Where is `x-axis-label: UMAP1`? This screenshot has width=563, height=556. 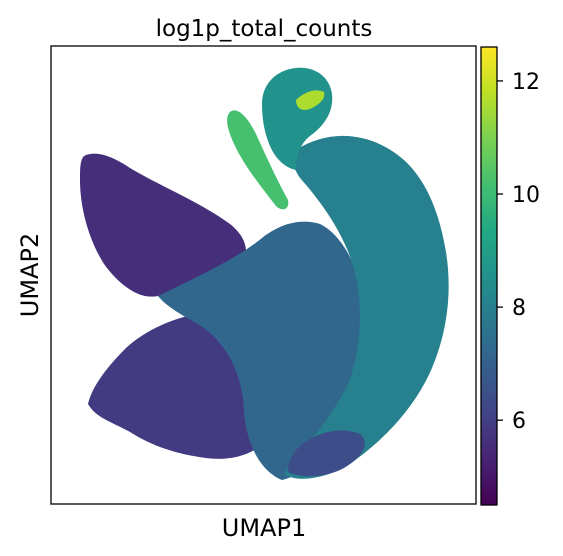
x-axis-label: UMAP1 is located at coordinates (264, 528).